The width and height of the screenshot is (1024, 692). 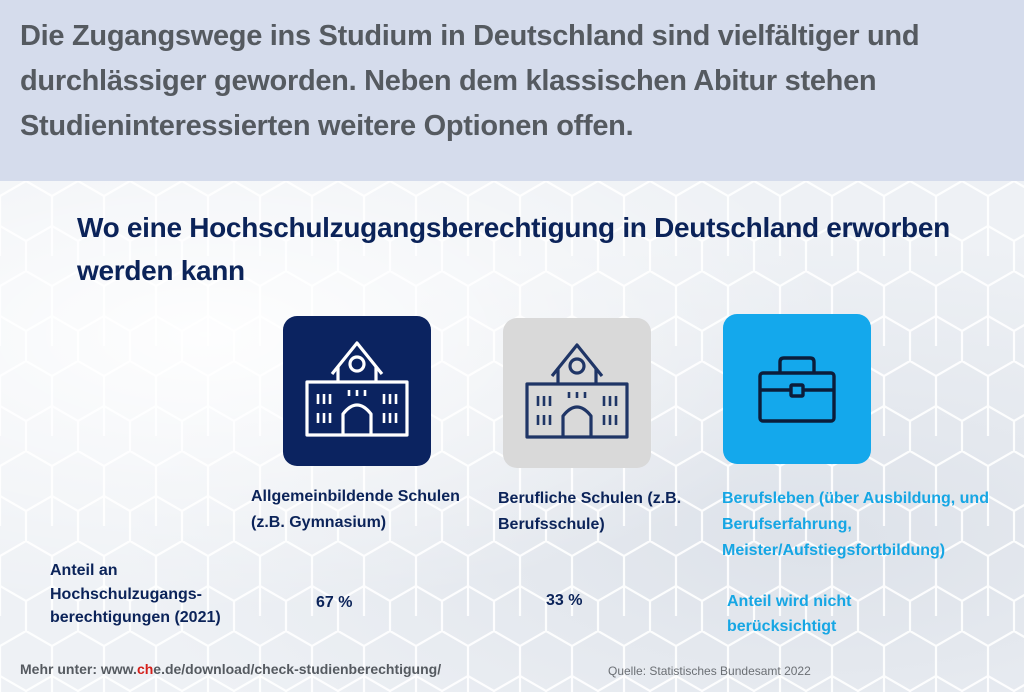 I want to click on link-suffix: e.de/download/check-studienberechtigung/, so click(x=297, y=669).